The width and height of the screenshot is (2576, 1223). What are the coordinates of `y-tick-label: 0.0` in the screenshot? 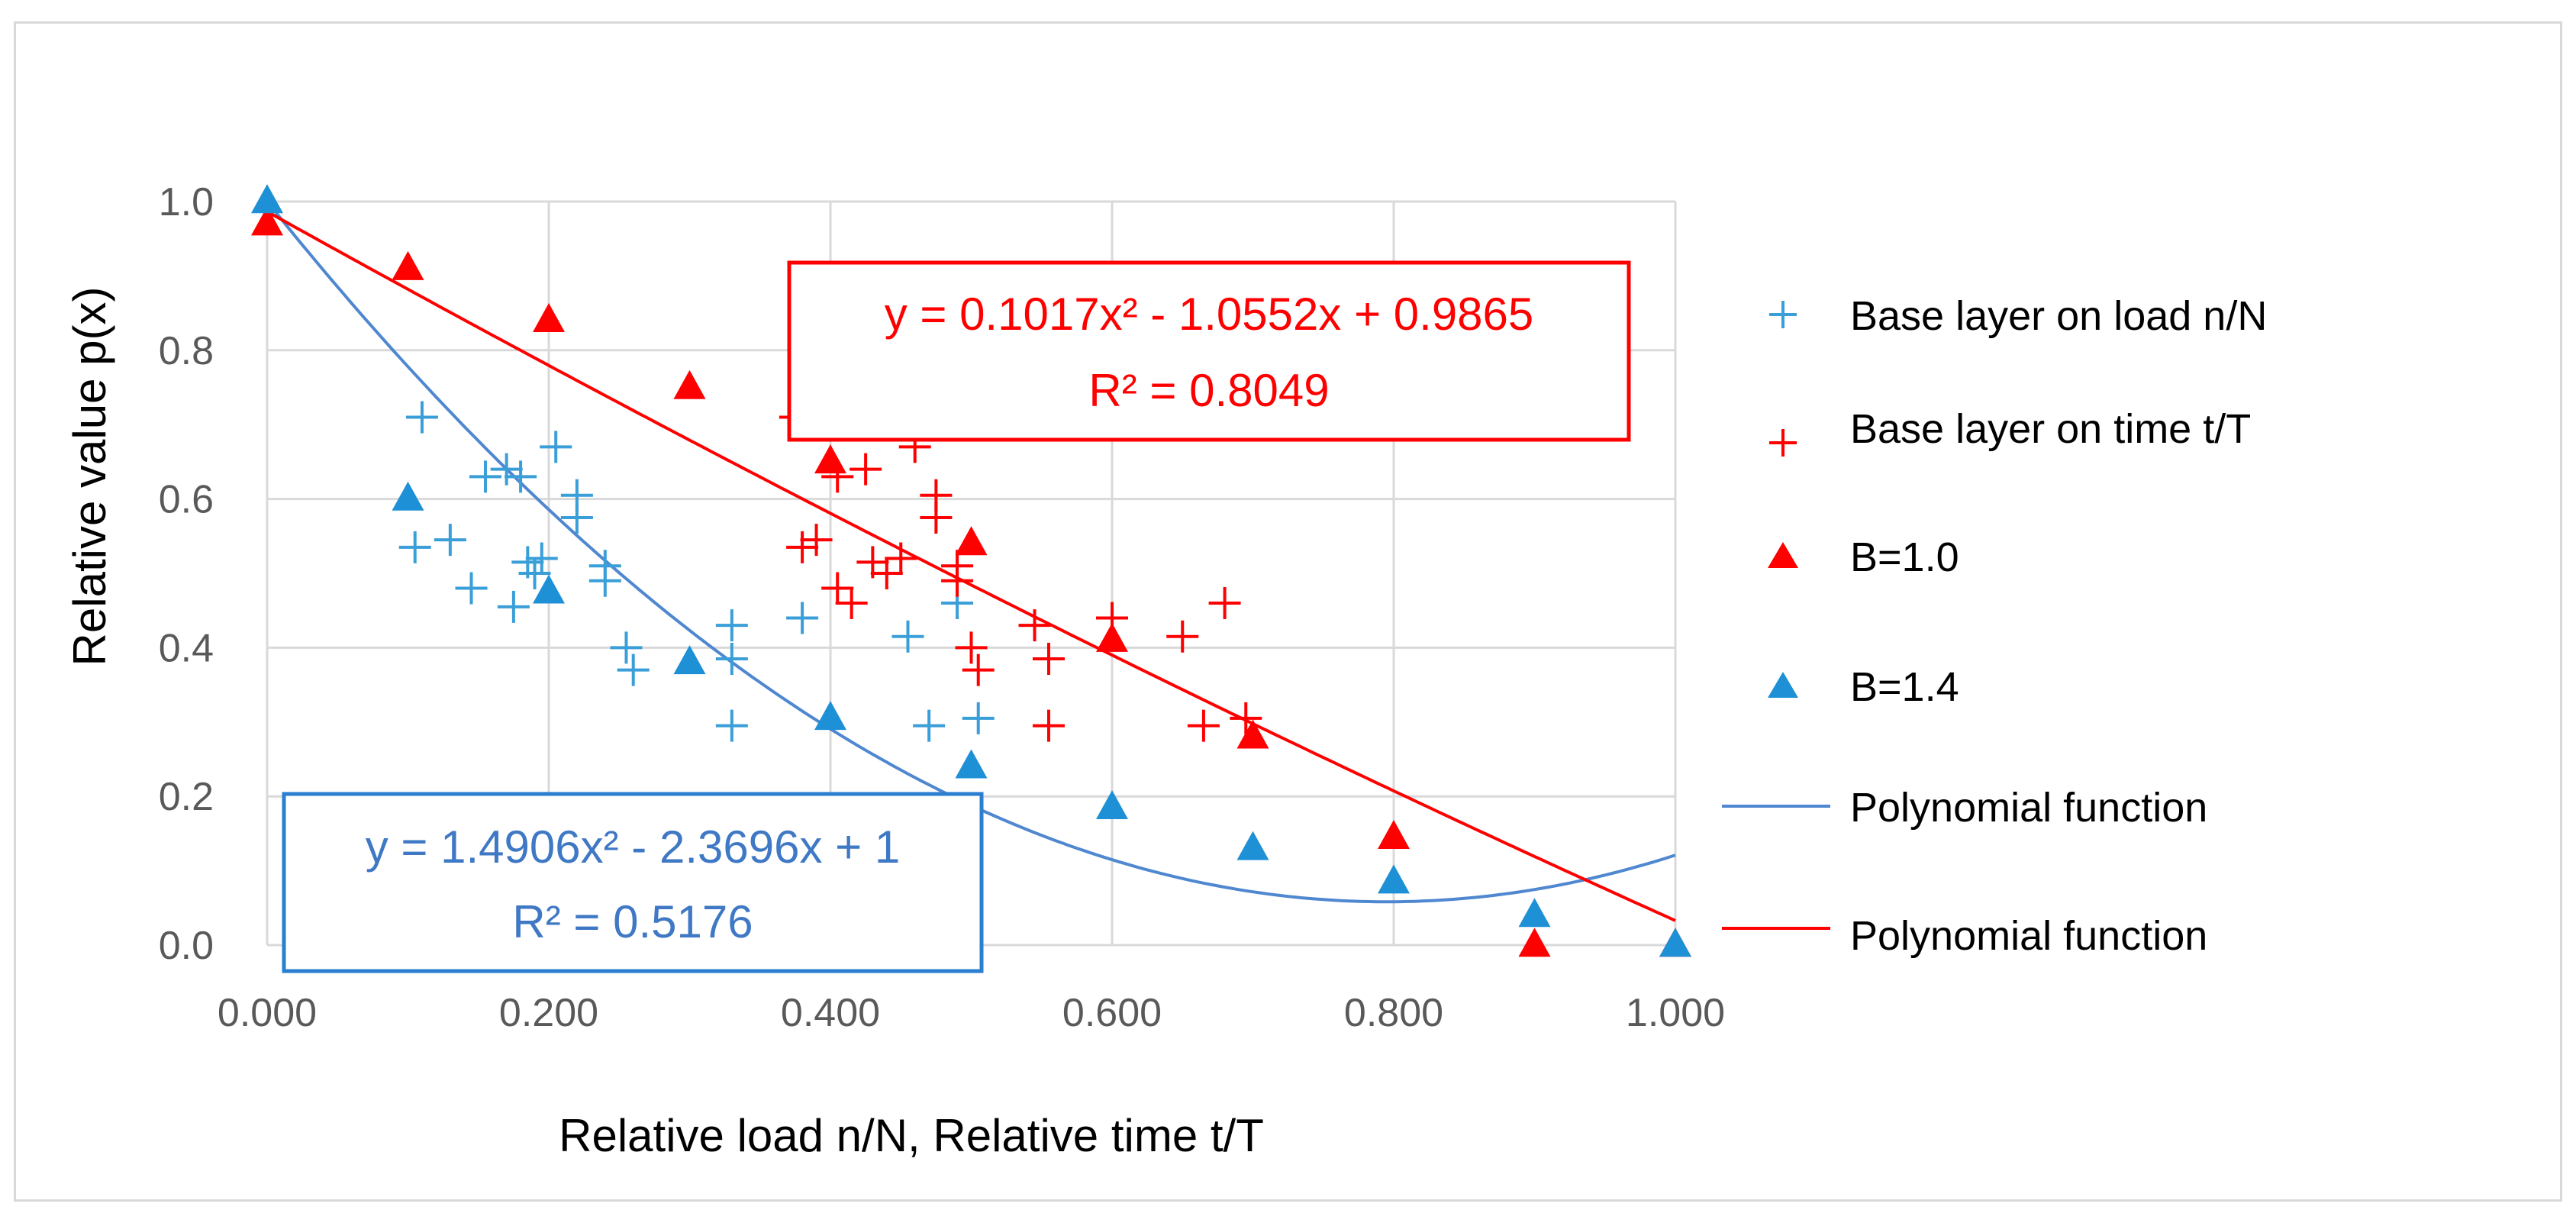 It's located at (187, 946).